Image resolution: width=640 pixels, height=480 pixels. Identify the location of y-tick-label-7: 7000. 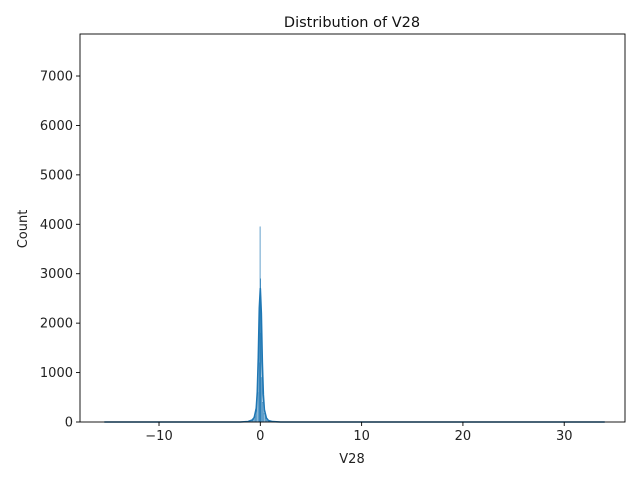
(56, 77).